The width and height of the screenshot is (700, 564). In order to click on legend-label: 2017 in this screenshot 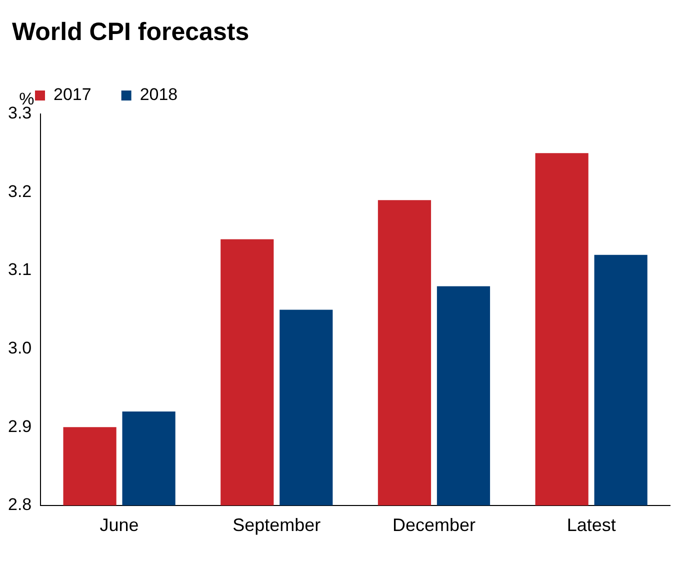, I will do `click(73, 94)`.